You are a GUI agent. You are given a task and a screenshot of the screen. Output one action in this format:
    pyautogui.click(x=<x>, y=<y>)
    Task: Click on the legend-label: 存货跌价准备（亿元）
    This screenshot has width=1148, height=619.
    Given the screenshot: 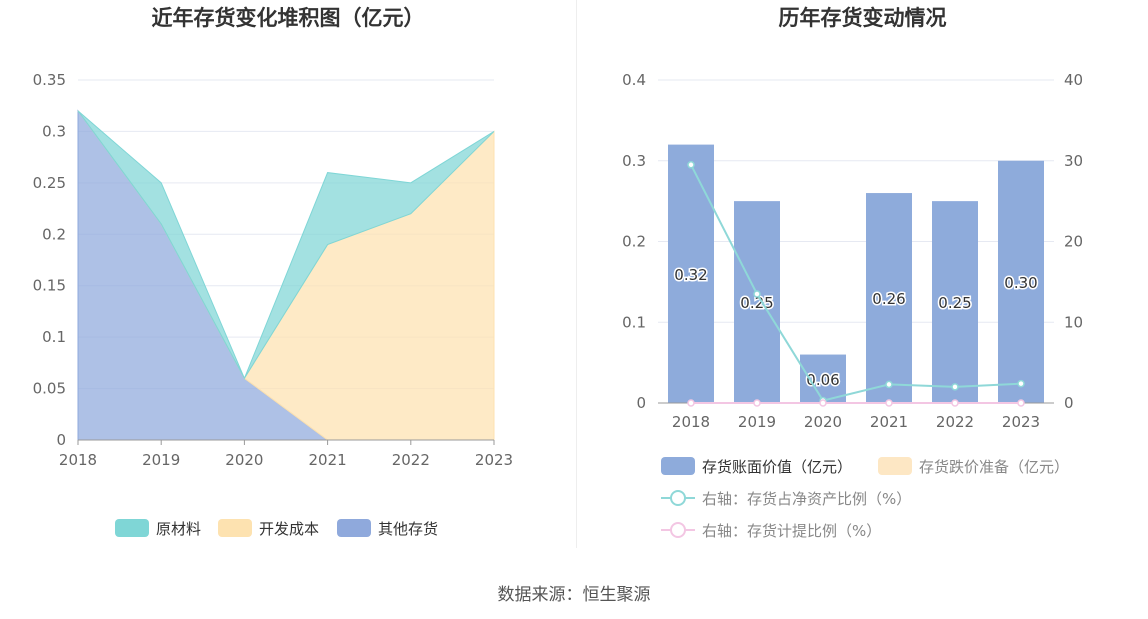 What is the action you would take?
    pyautogui.click(x=994, y=467)
    